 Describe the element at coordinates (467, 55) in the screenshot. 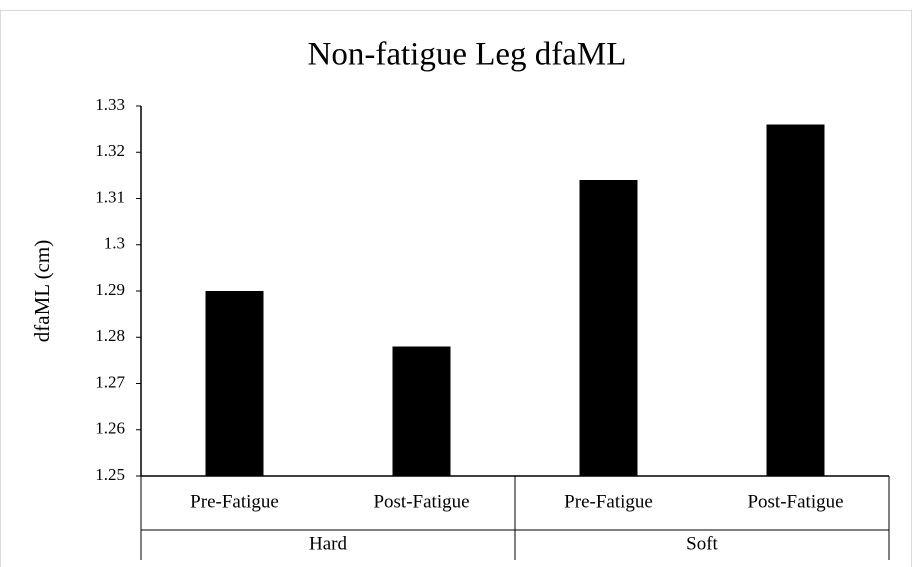

I see `chart-title: Non-fatigue Leg dfaML` at that location.